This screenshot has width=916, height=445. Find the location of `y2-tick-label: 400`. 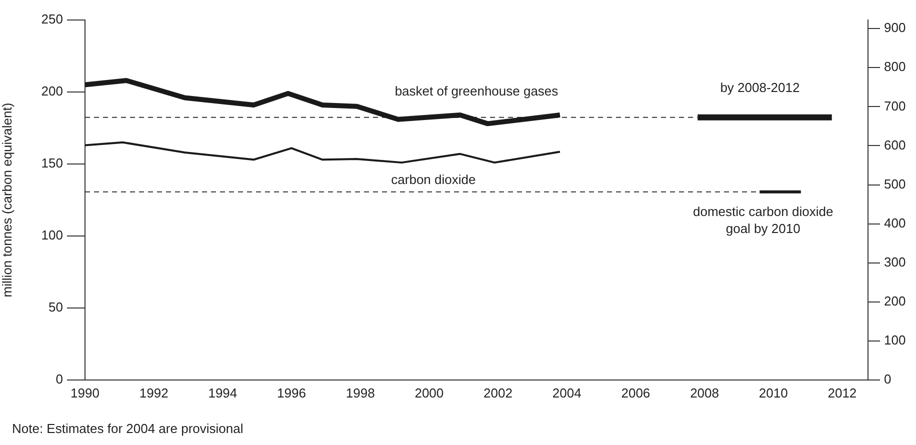

y2-tick-label: 400 is located at coordinates (895, 222).